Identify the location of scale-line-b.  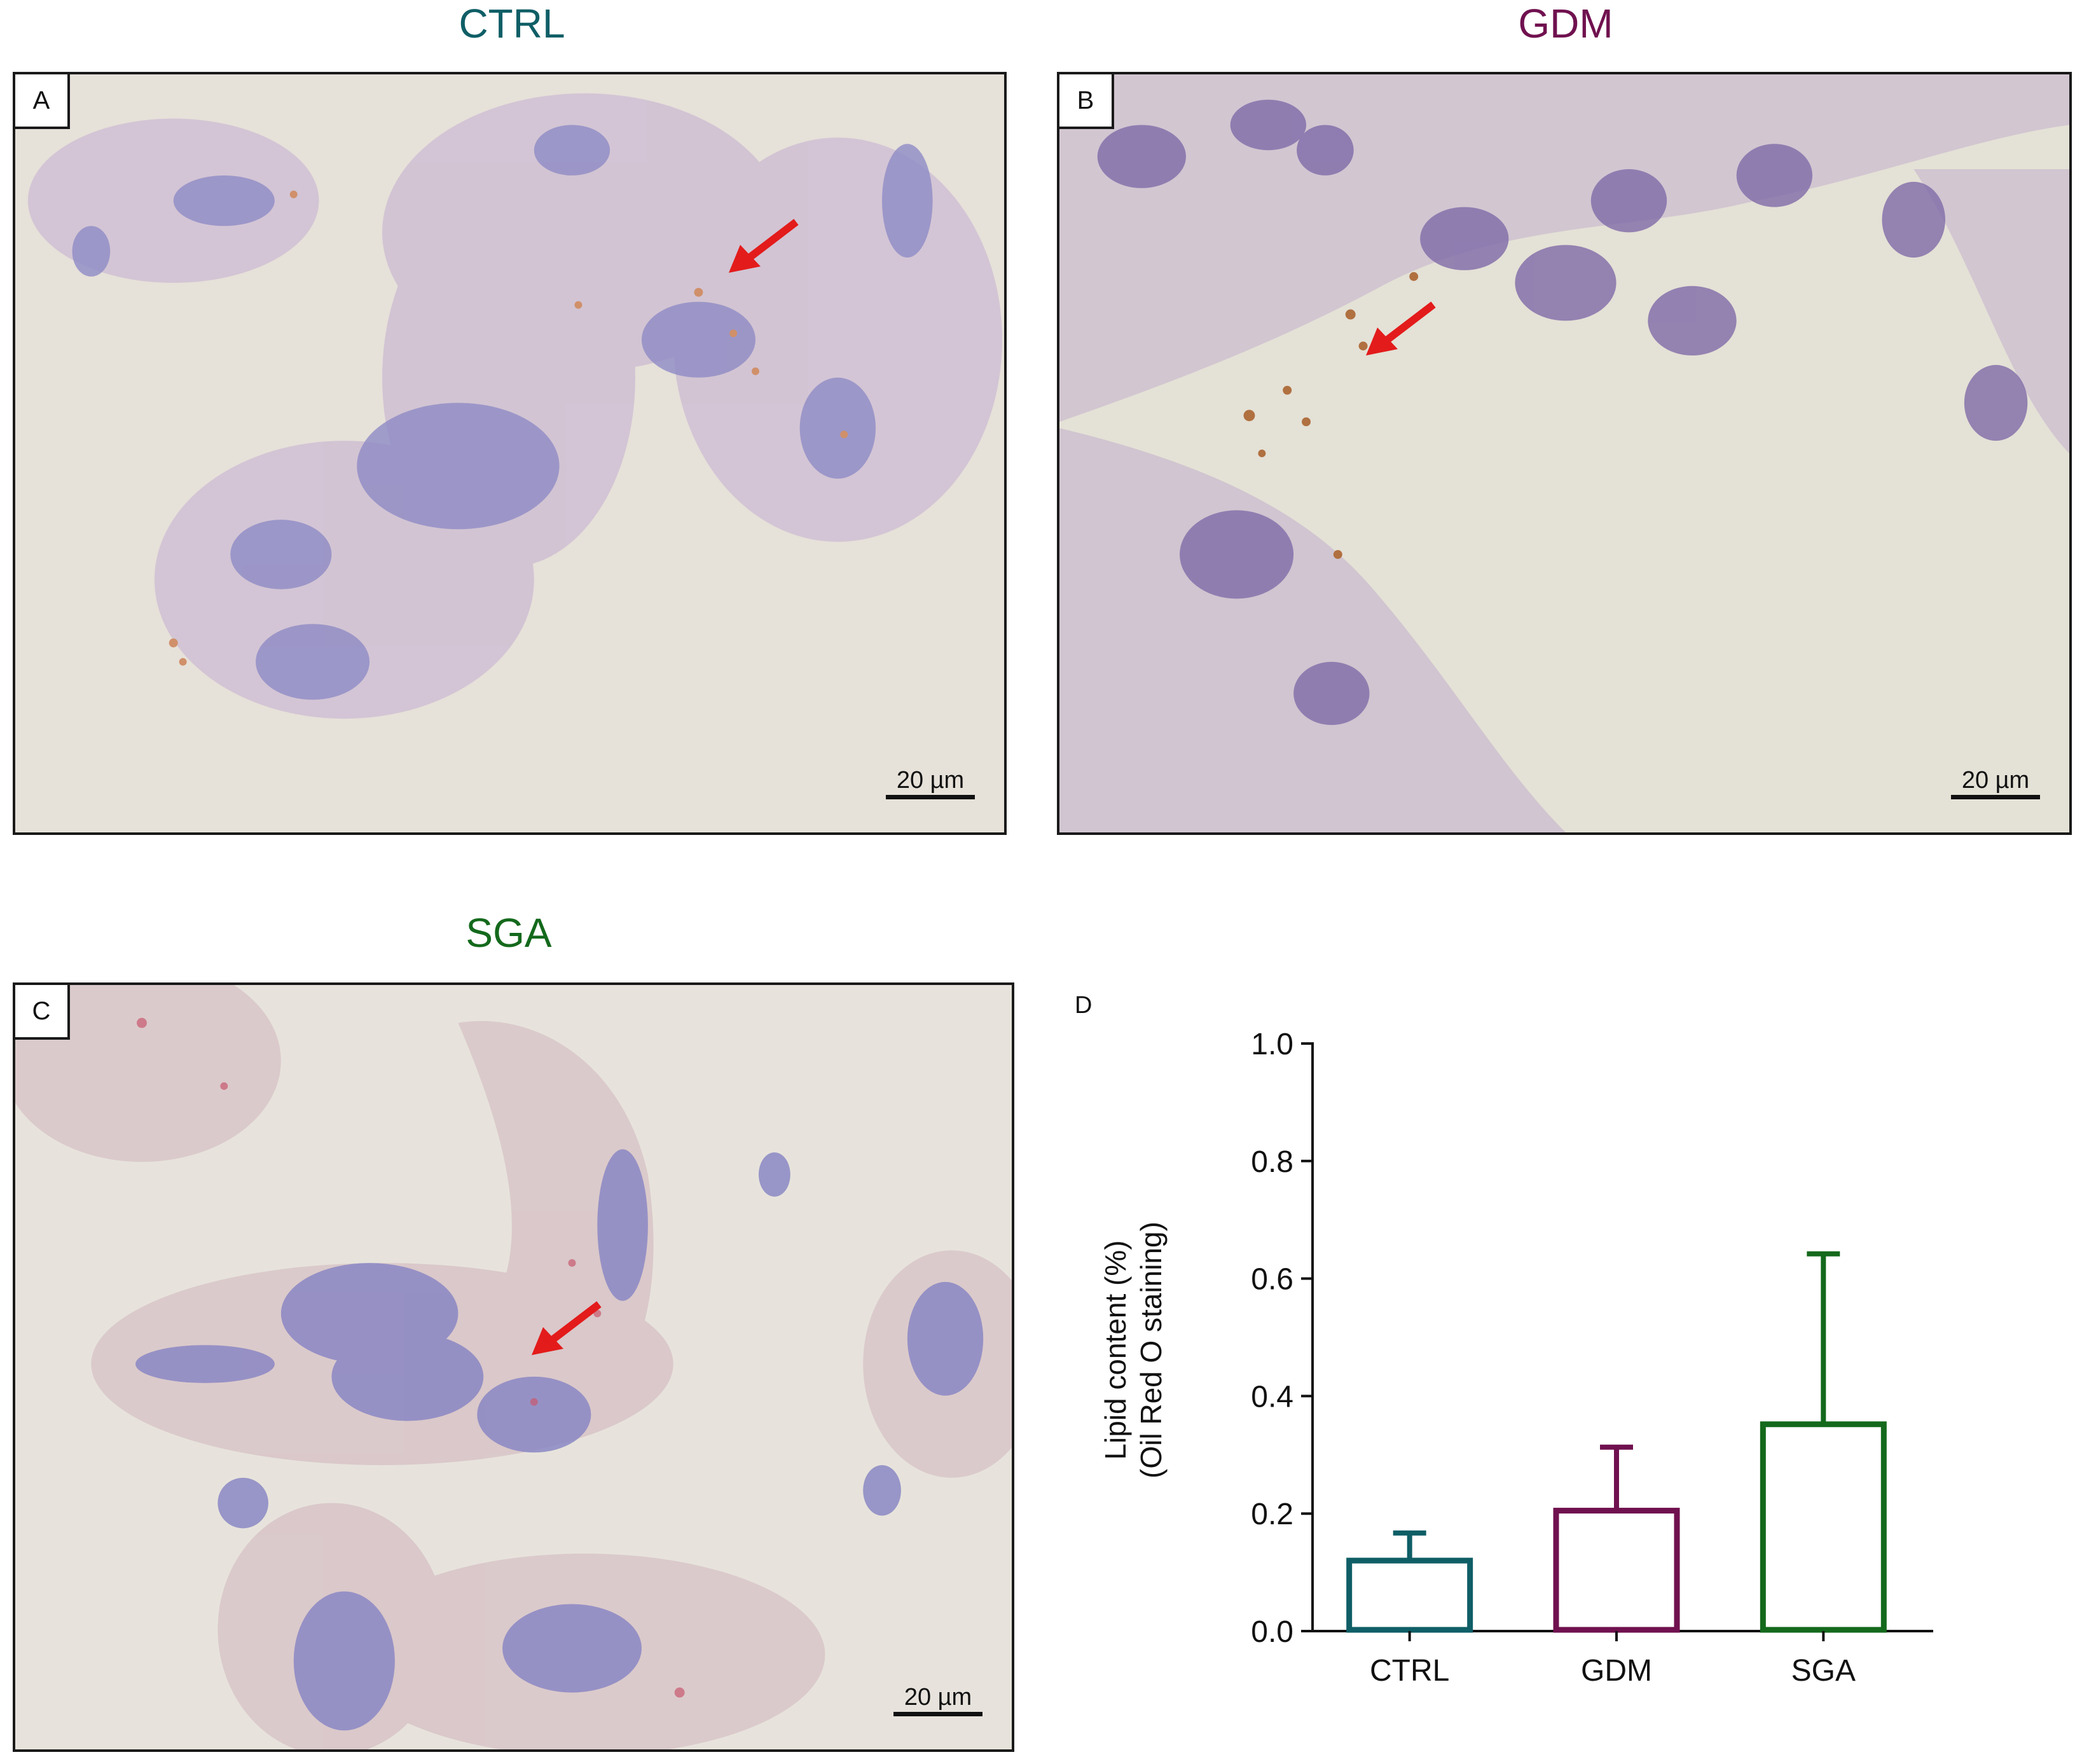
(1995, 797).